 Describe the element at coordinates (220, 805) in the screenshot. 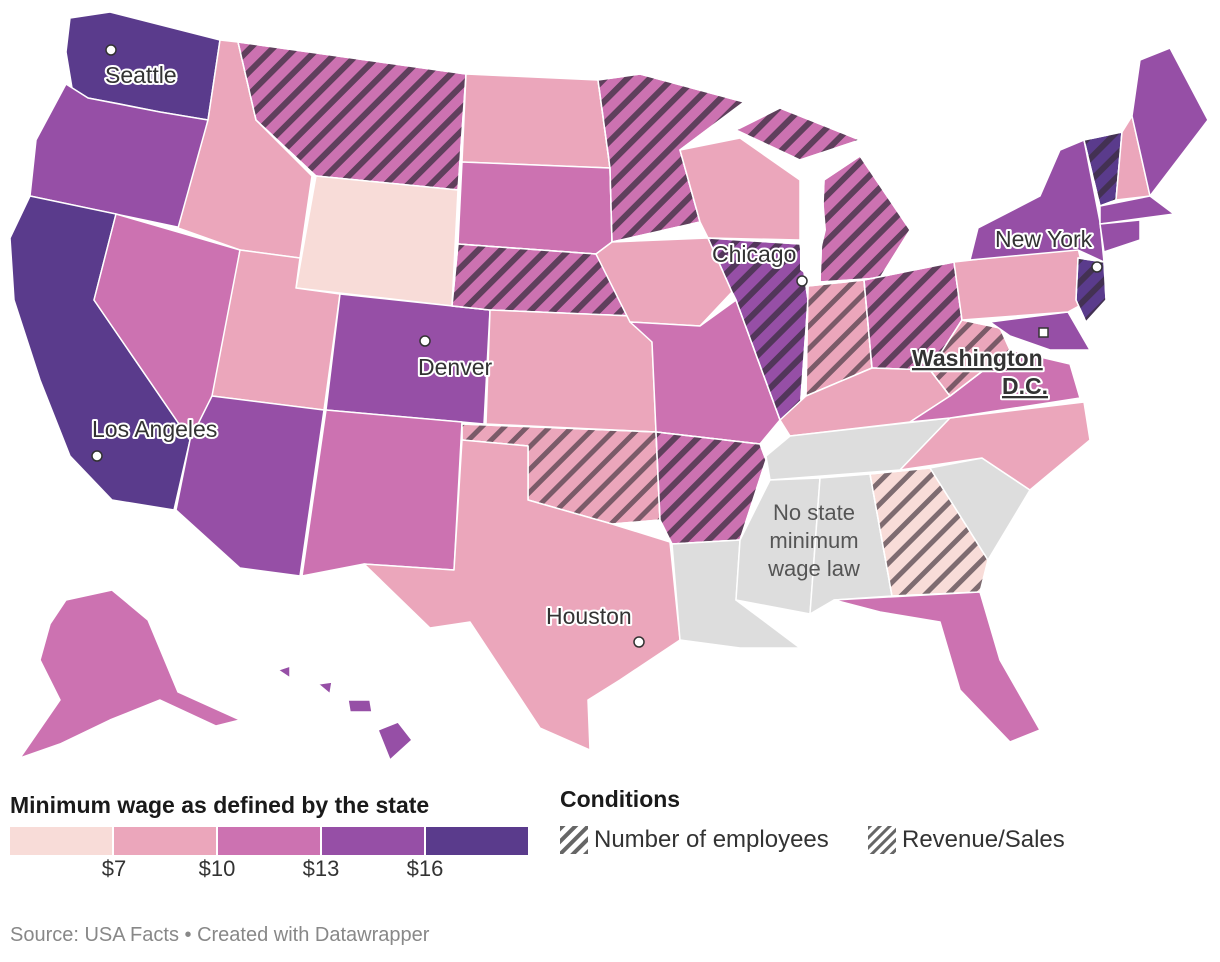

I see `wage-legend-title: Minimum wage as defined by the state` at that location.